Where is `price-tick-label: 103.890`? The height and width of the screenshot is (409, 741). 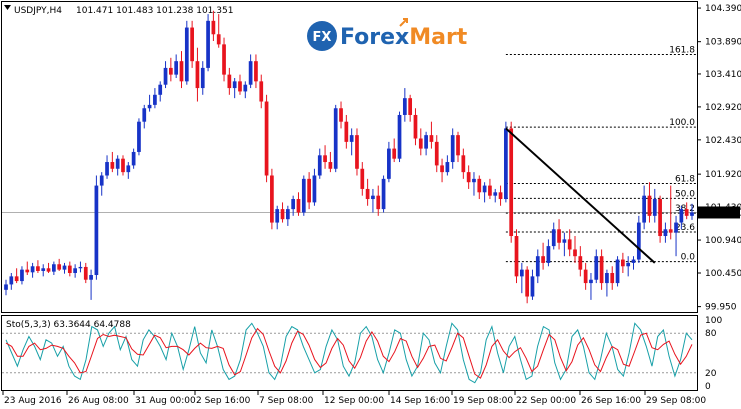 price-tick-label: 103.890 is located at coordinates (723, 43).